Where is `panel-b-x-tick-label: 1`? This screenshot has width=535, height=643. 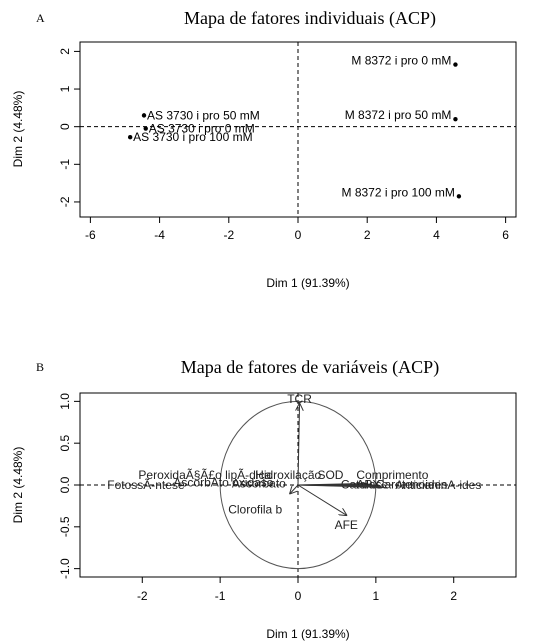
panel-b-x-tick-label: 1 is located at coordinates (376, 596).